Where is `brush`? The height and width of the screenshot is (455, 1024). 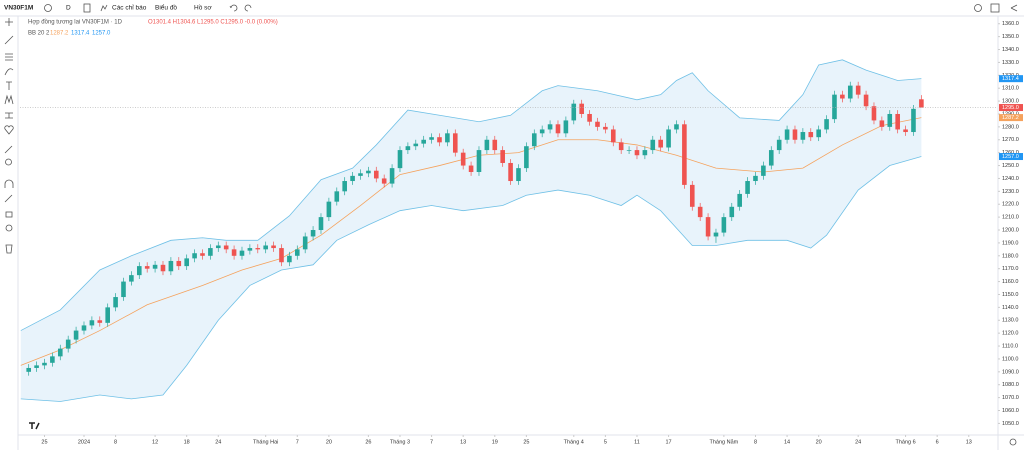
brush is located at coordinates (9, 72).